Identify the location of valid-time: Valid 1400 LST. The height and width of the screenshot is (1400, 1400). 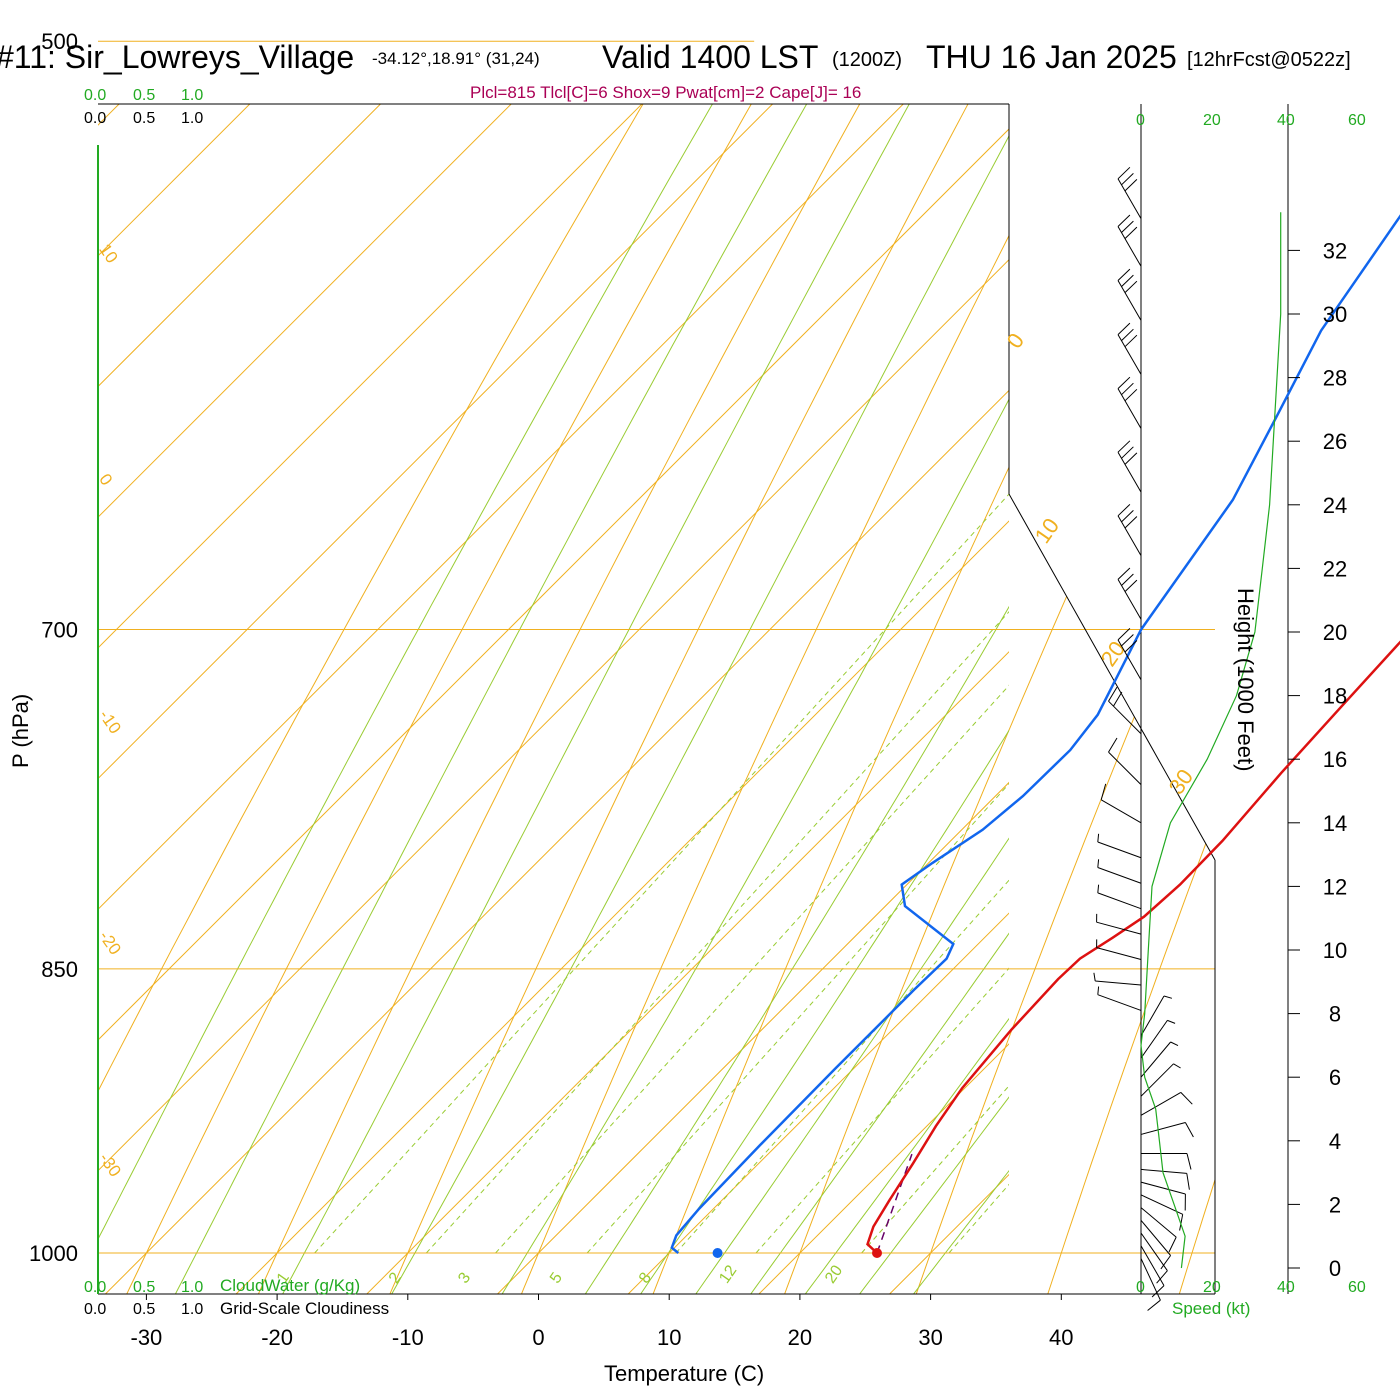
(710, 57).